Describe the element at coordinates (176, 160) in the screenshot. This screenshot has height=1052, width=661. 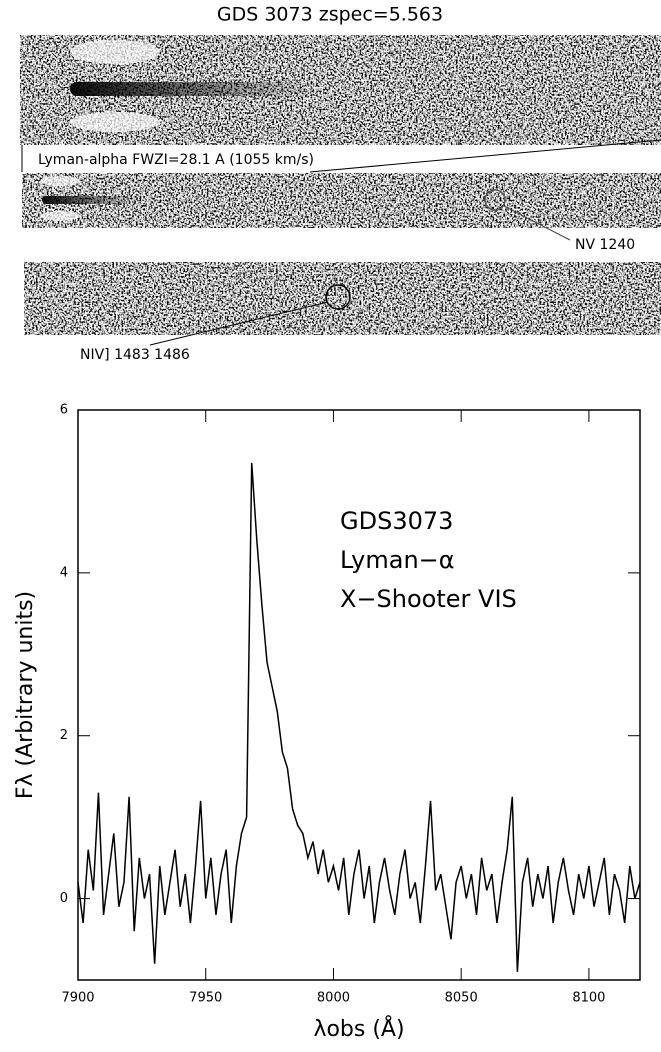
I see `lya-label: Lyman-alpha FWZI=28.1 A (1055 km/s)` at that location.